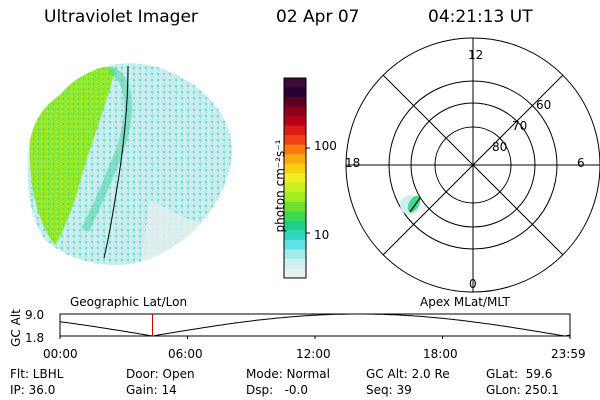 The image size is (600, 400). What do you see at coordinates (353, 163) in the screenshot?
I see `mlt-label-18: 18` at bounding box center [353, 163].